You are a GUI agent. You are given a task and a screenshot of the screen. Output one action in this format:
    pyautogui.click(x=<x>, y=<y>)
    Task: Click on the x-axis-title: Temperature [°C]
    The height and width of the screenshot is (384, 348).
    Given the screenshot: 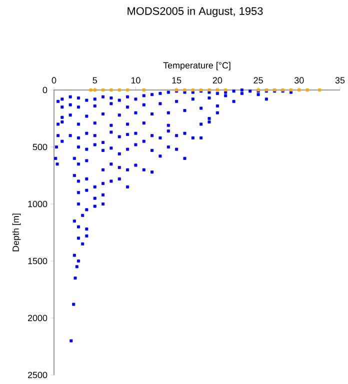 What is the action you would take?
    pyautogui.click(x=196, y=66)
    